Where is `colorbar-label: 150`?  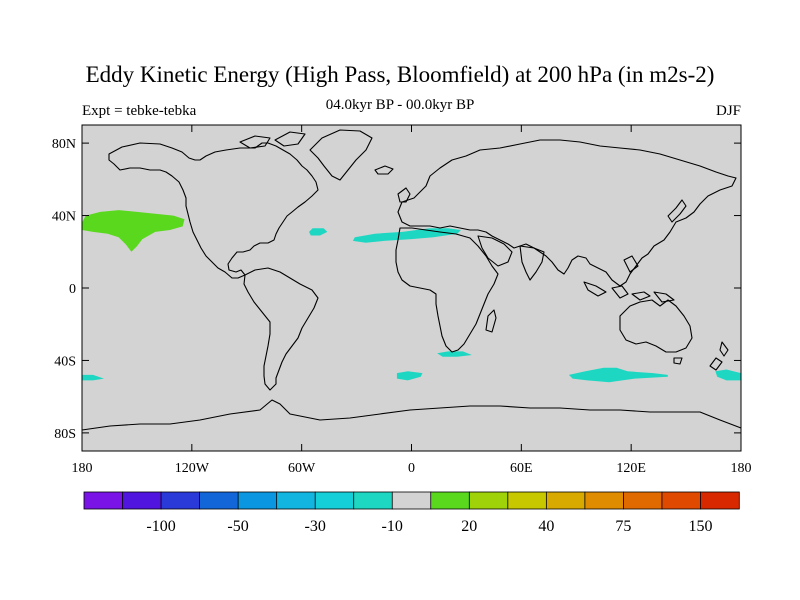
colorbar-label: 150 is located at coordinates (701, 526).